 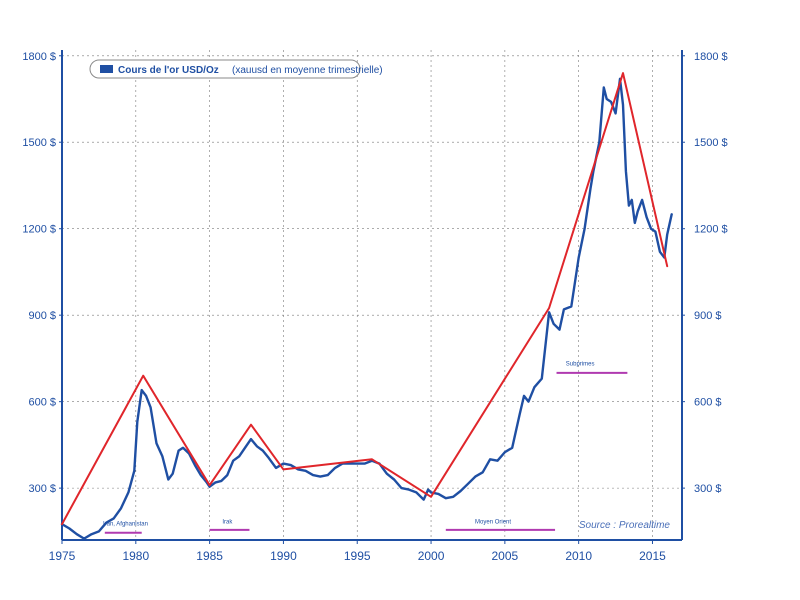 What do you see at coordinates (505, 556) in the screenshot?
I see `x-tick-label: 2005` at bounding box center [505, 556].